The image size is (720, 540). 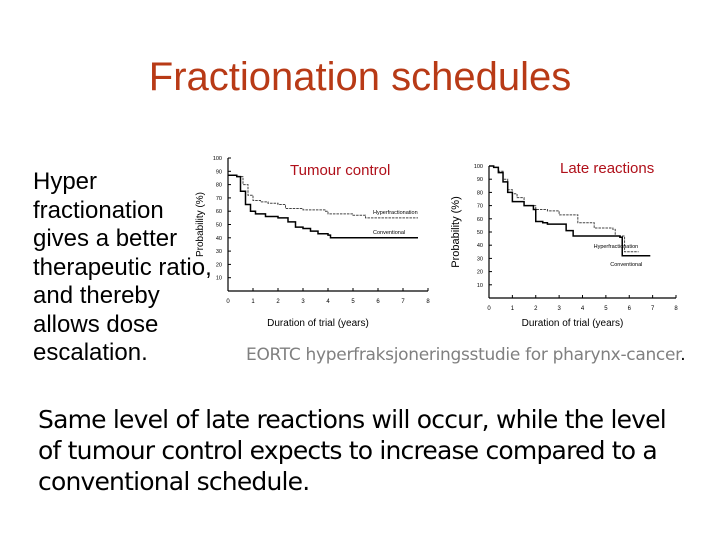 What do you see at coordinates (607, 168) in the screenshot?
I see `chart-title: Late reactions` at bounding box center [607, 168].